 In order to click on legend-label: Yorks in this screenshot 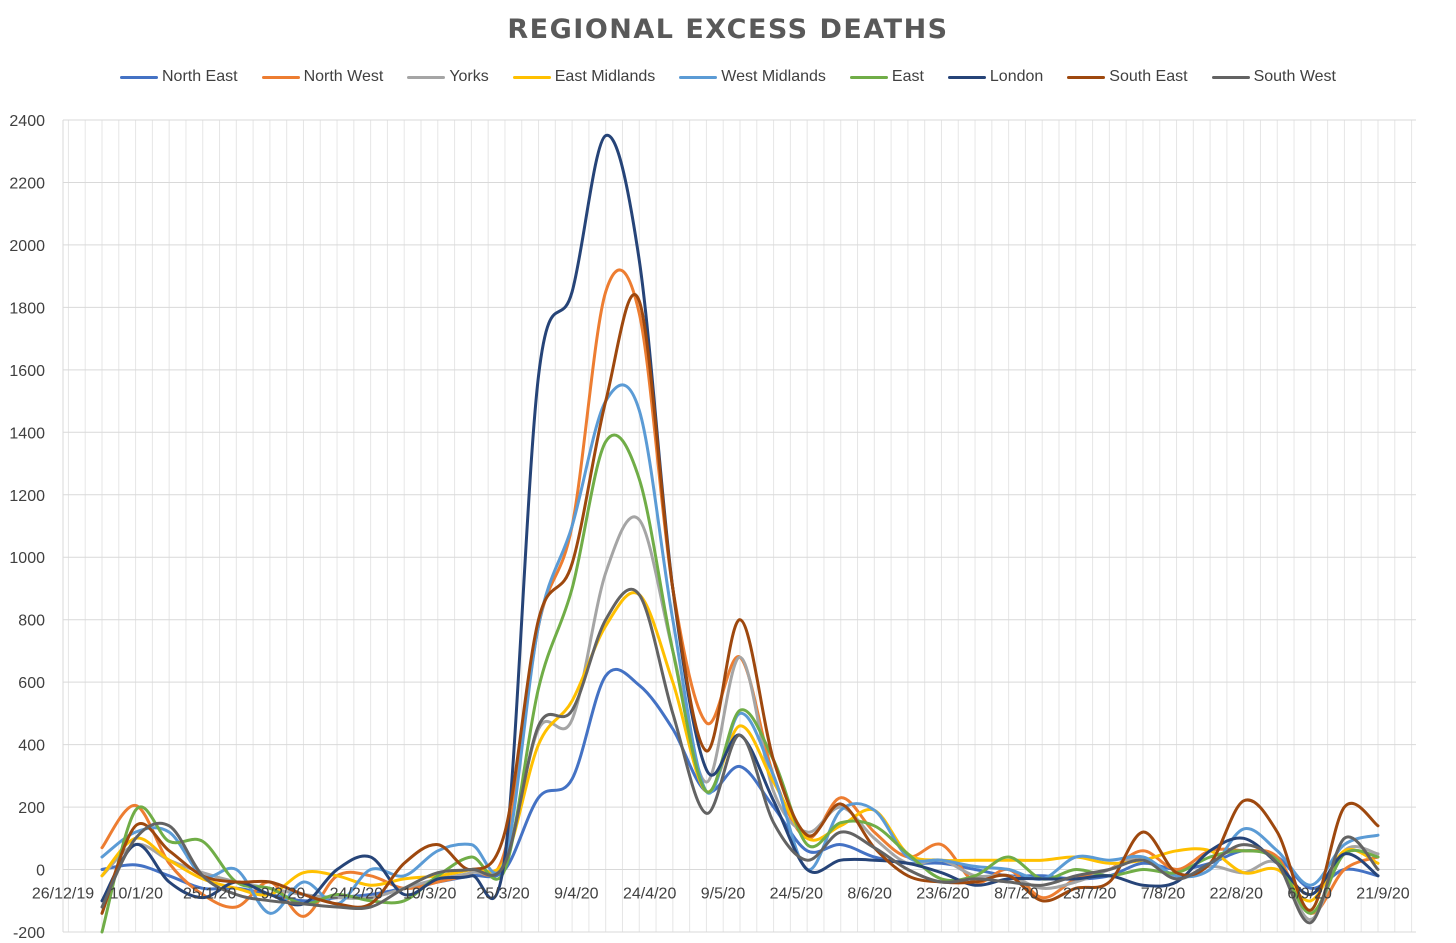, I will do `click(469, 76)`.